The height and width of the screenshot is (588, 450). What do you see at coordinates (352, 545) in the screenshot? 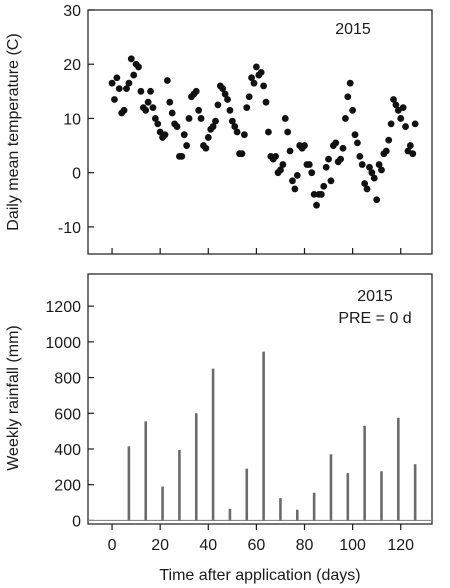
I see `rainfall-x-tick-label: 100` at bounding box center [352, 545].